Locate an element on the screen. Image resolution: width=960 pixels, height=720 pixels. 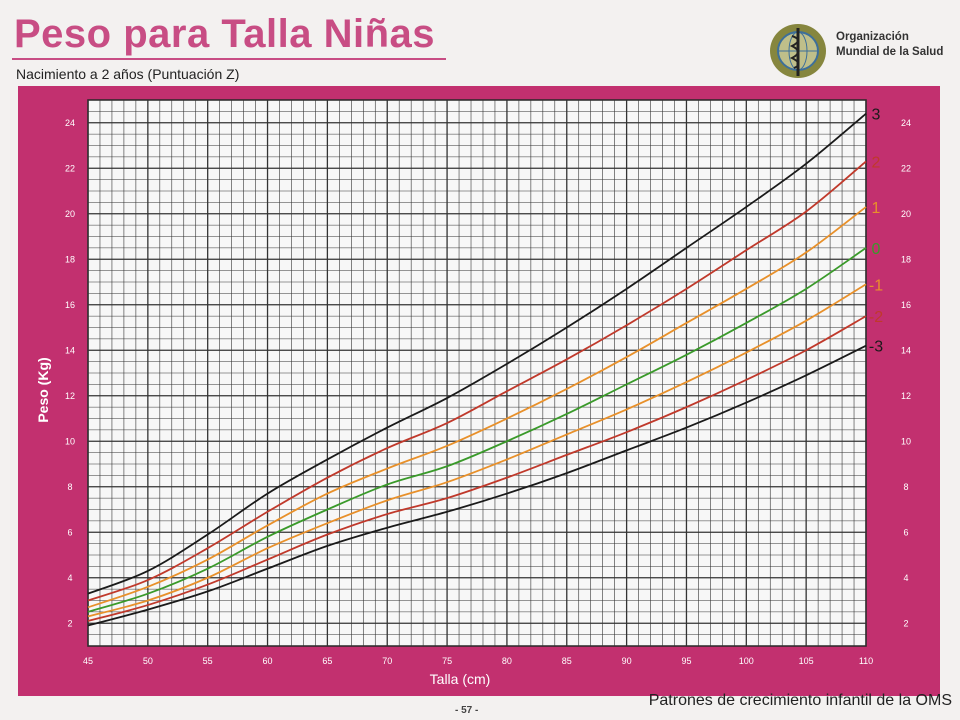
series-label-z-2: -2 is located at coordinates (876, 317).